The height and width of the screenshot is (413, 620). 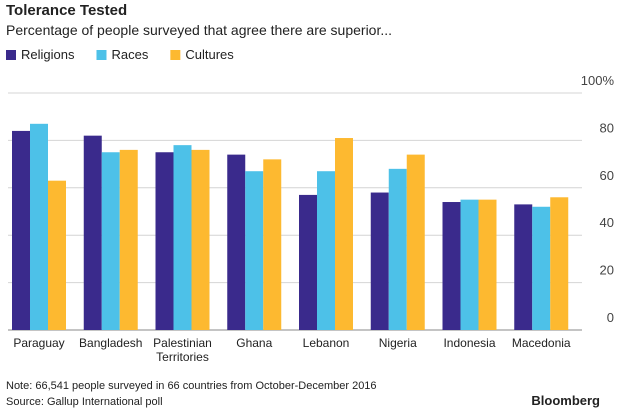 I want to click on legend-label: Cultures, so click(x=209, y=54).